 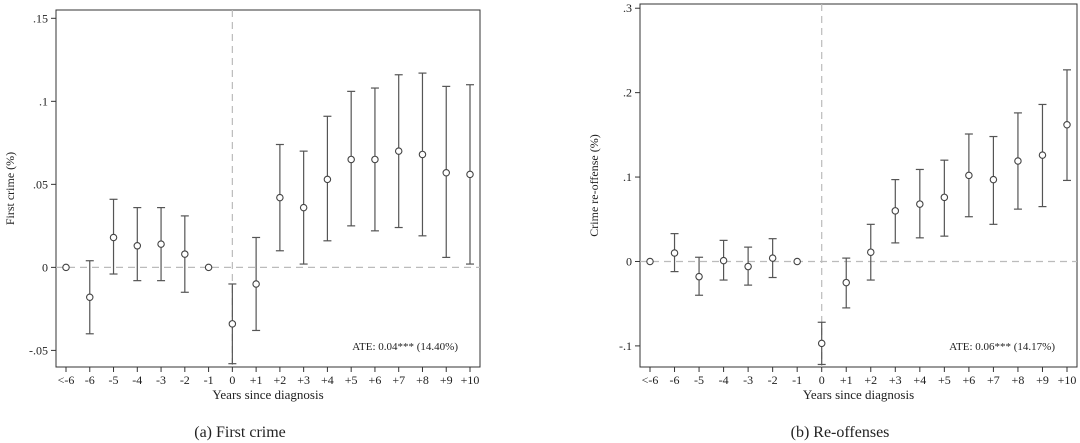 I want to click on y-axis-label: First crime (%), so click(x=10, y=188).